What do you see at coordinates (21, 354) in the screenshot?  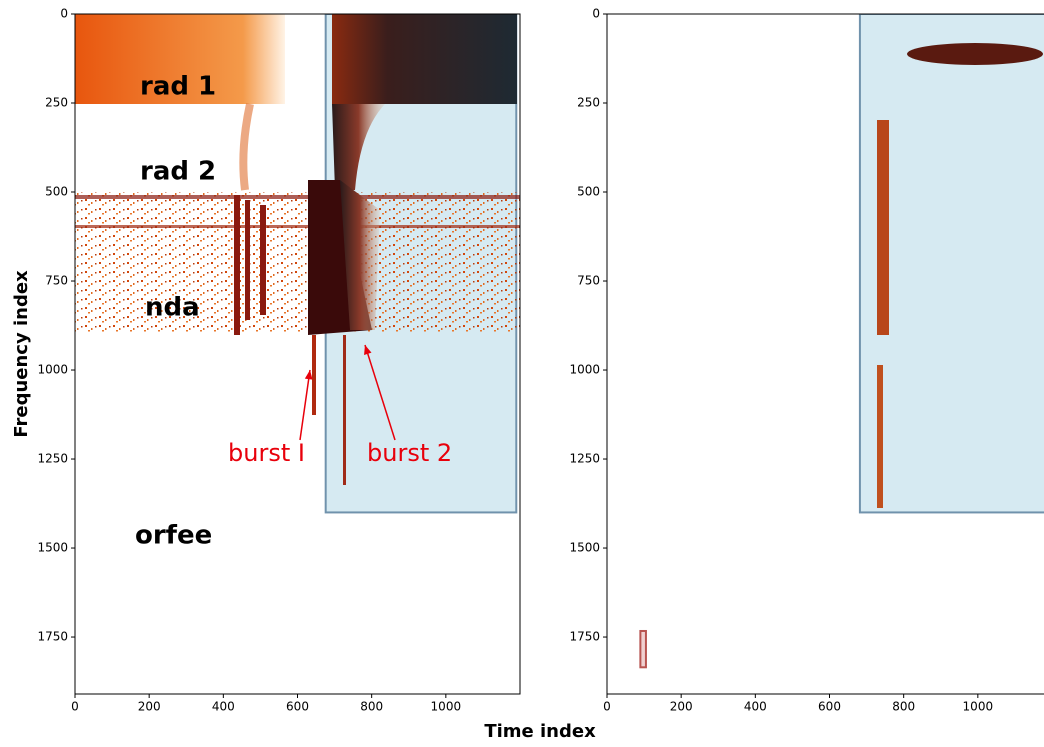 I see `y-axis-label: Frequency index` at bounding box center [21, 354].